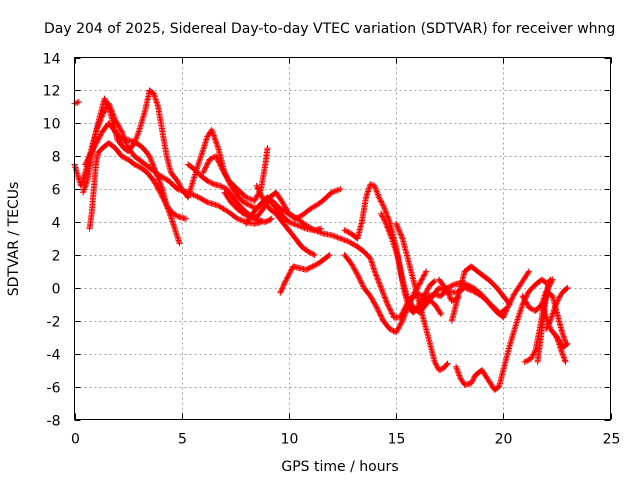 Image resolution: width=640 pixels, height=480 pixels. What do you see at coordinates (612, 440) in the screenshot?
I see `x-tick-label: 25` at bounding box center [612, 440].